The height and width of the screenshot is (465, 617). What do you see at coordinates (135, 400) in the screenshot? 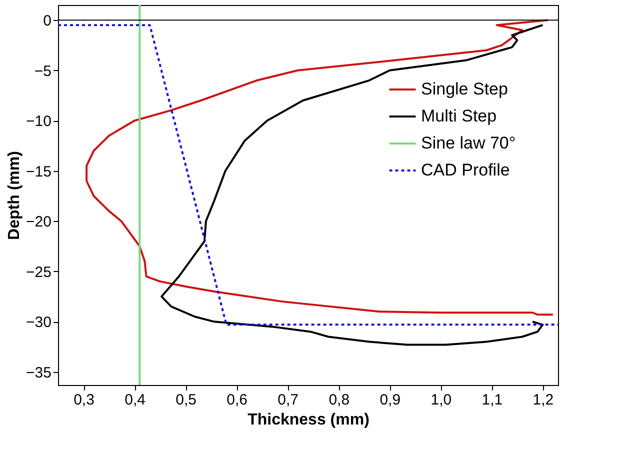
I see `x-tick-label: 0,4` at bounding box center [135, 400].